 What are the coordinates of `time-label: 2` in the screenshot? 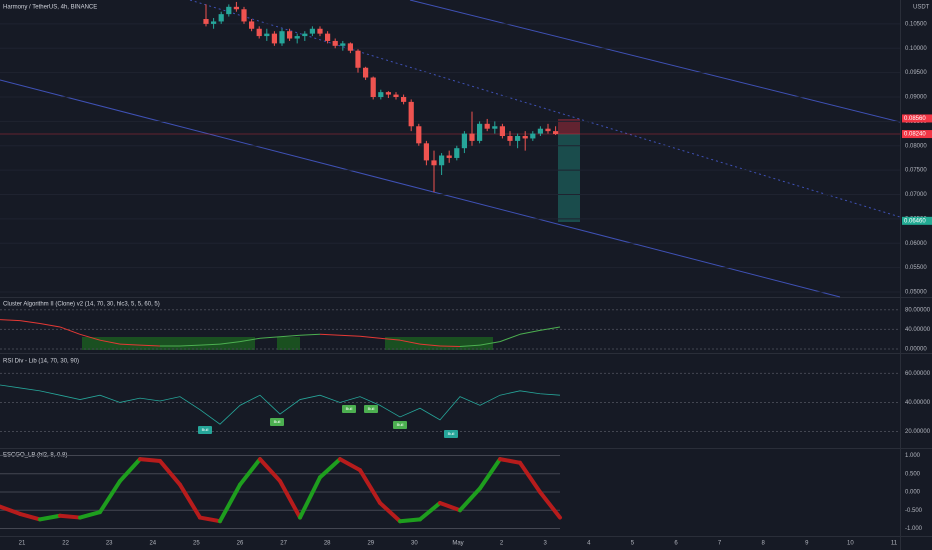 It's located at (502, 544).